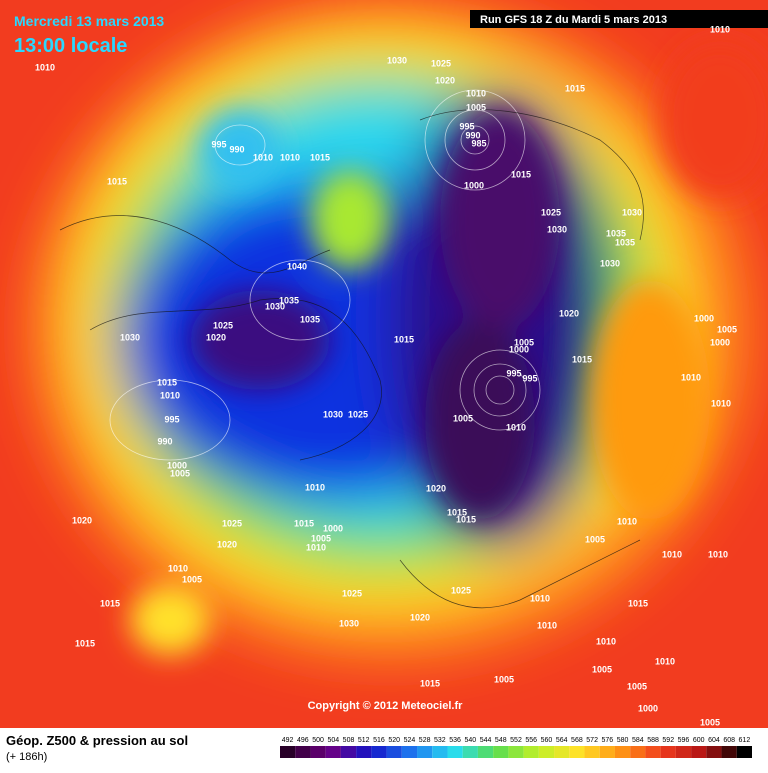 The height and width of the screenshot is (773, 768). I want to click on colorbar-label: 572, so click(592, 740).